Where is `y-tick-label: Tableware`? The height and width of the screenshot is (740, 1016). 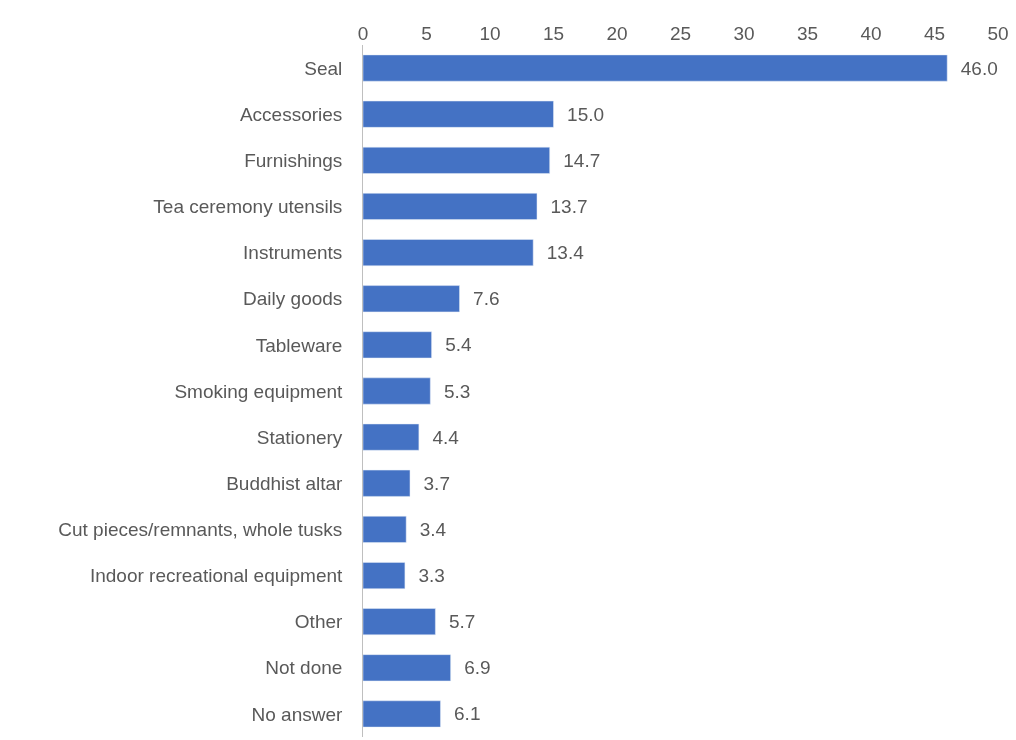
y-tick-label: Tableware is located at coordinates (307, 345).